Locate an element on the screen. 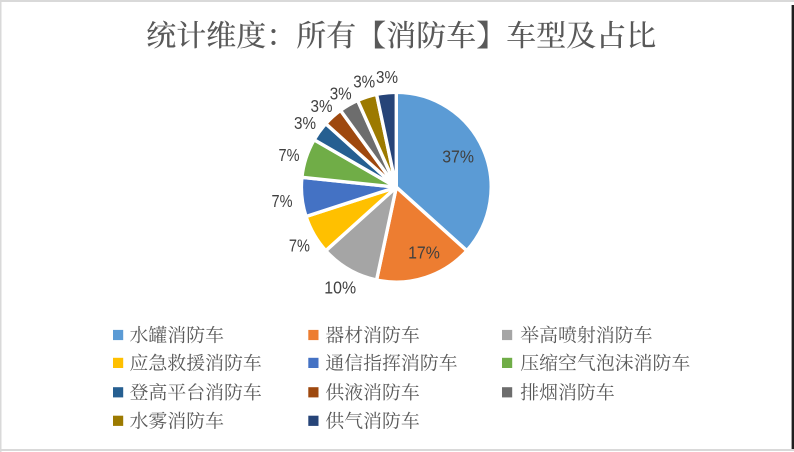 The height and width of the screenshot is (452, 794). svg-text: 10% is located at coordinates (340, 287).